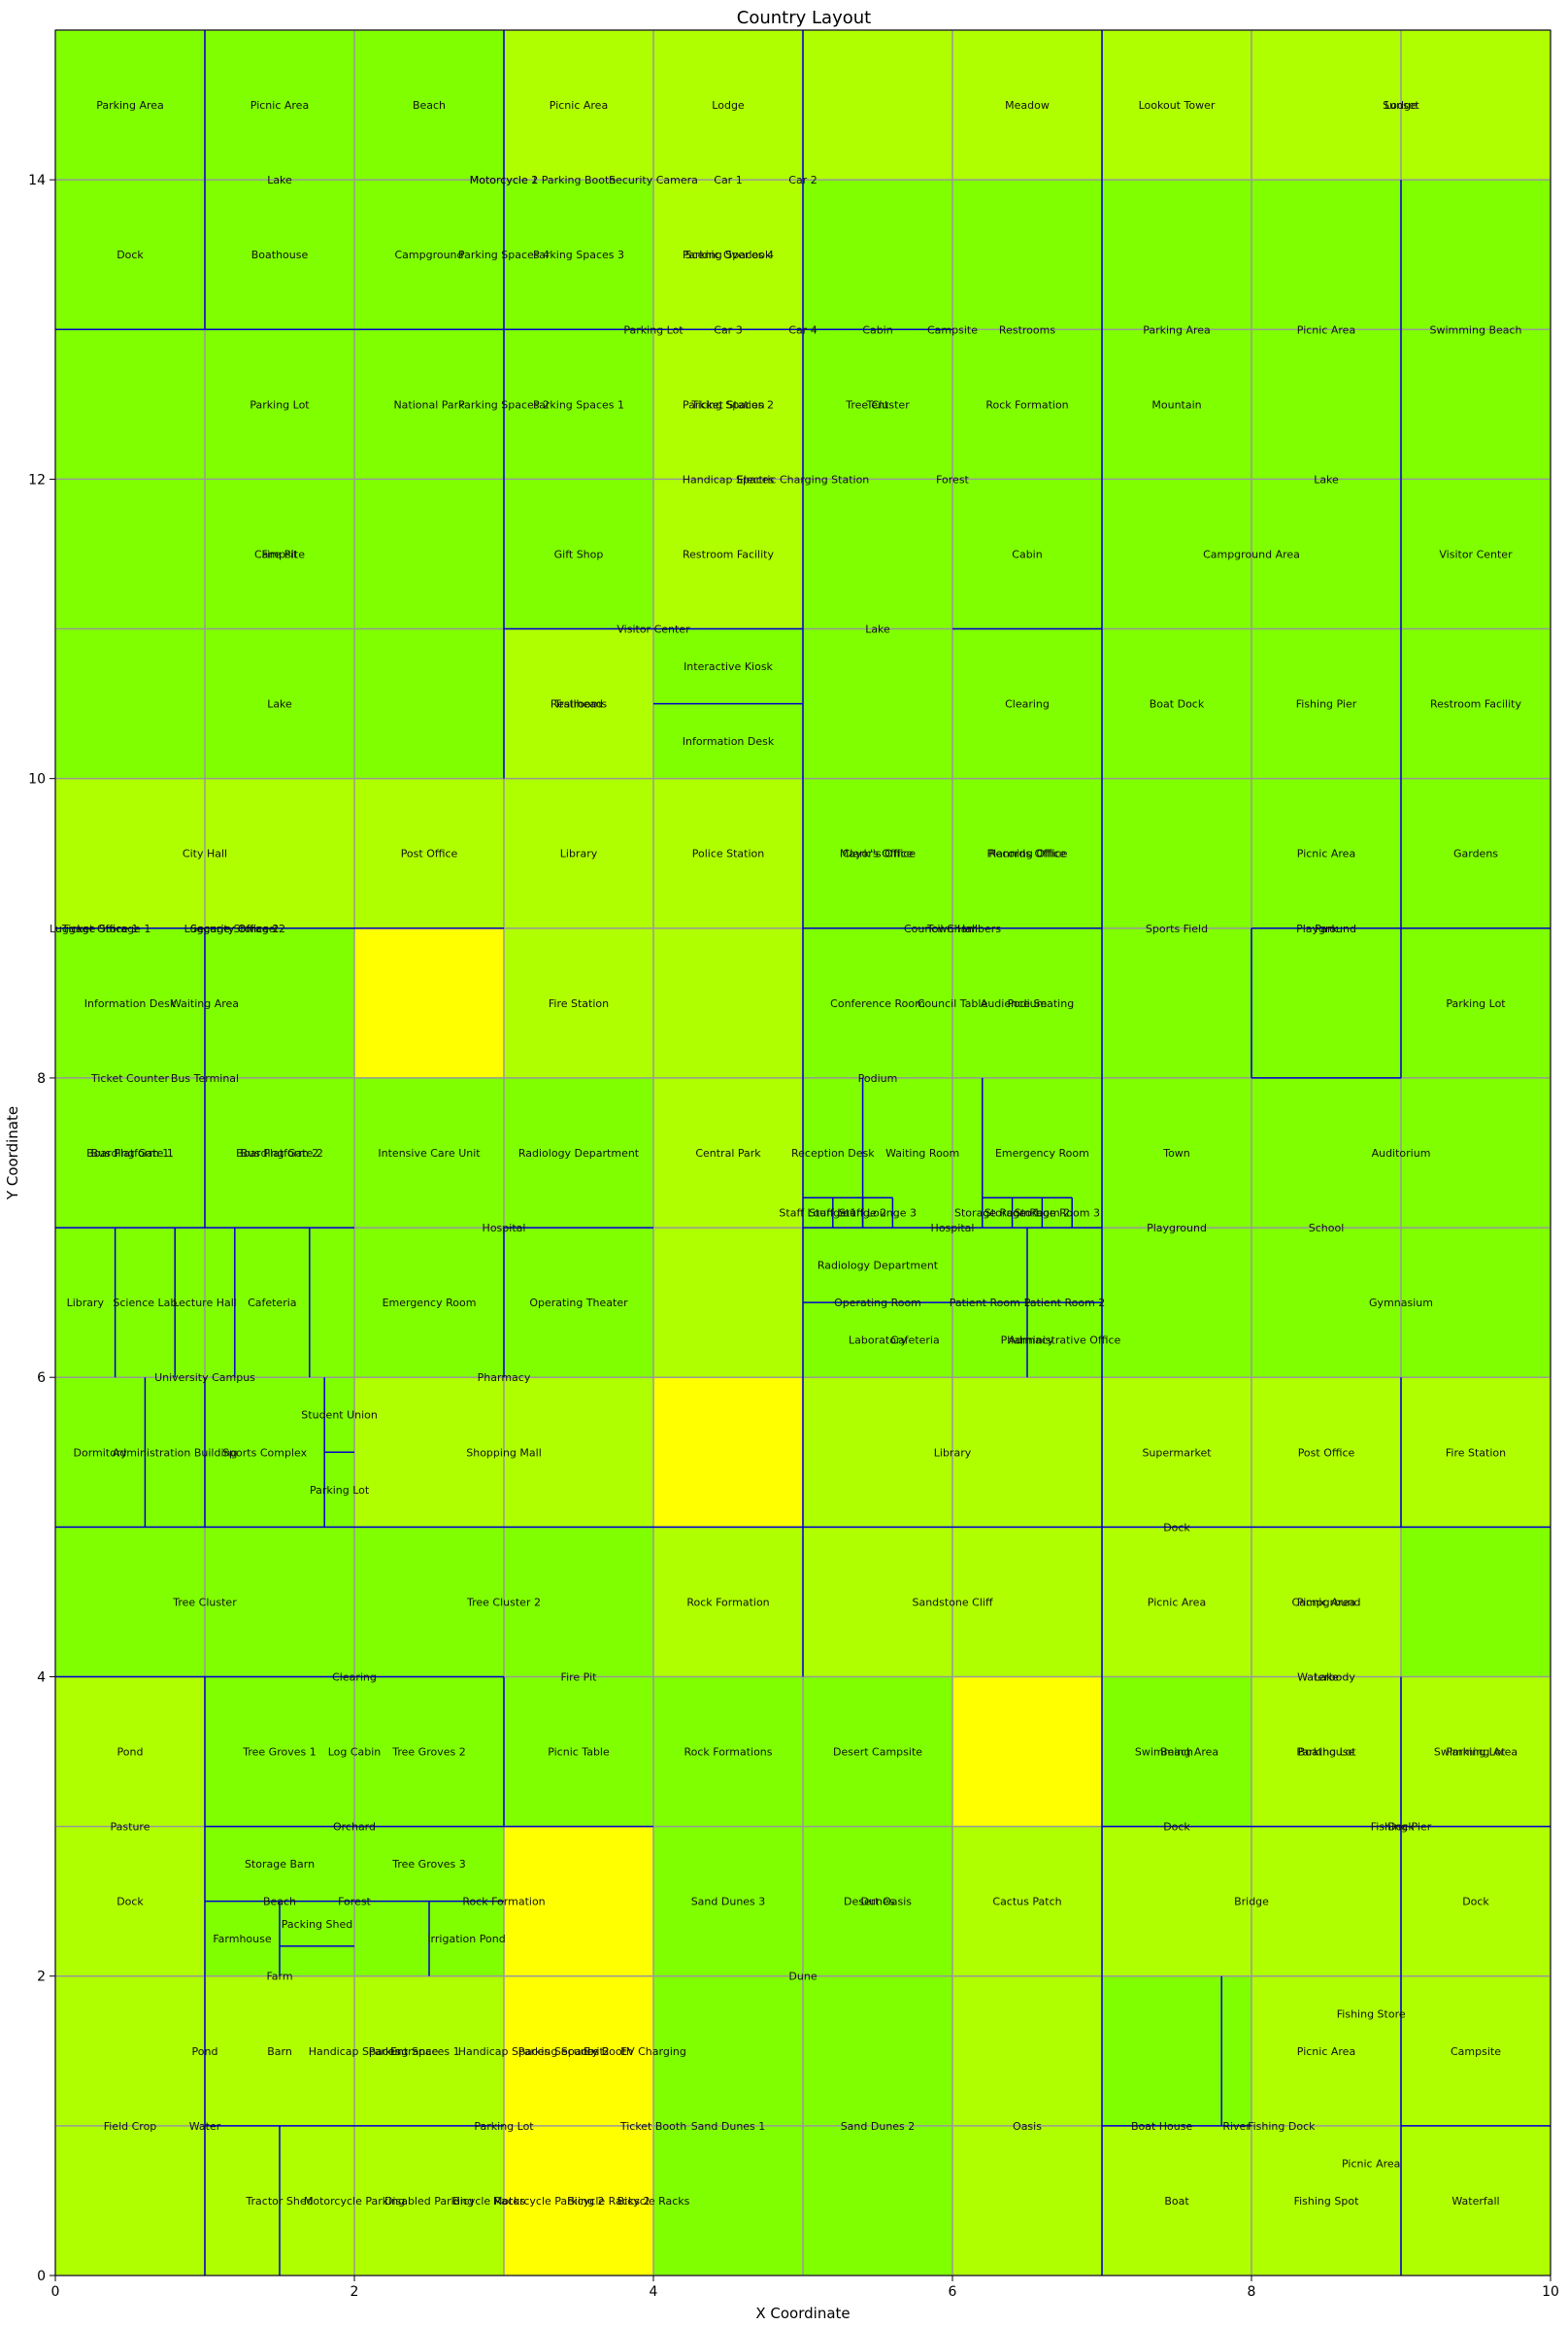  Describe the element at coordinates (354, 1902) in the screenshot. I see `location-label: Forest` at that location.